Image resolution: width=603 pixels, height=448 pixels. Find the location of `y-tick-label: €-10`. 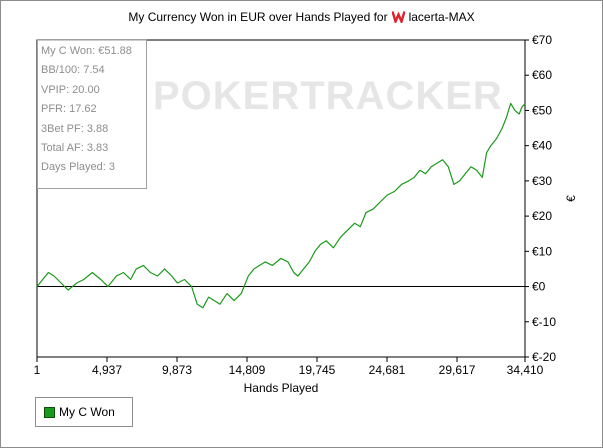

y-tick-label: €-10 is located at coordinates (544, 322).